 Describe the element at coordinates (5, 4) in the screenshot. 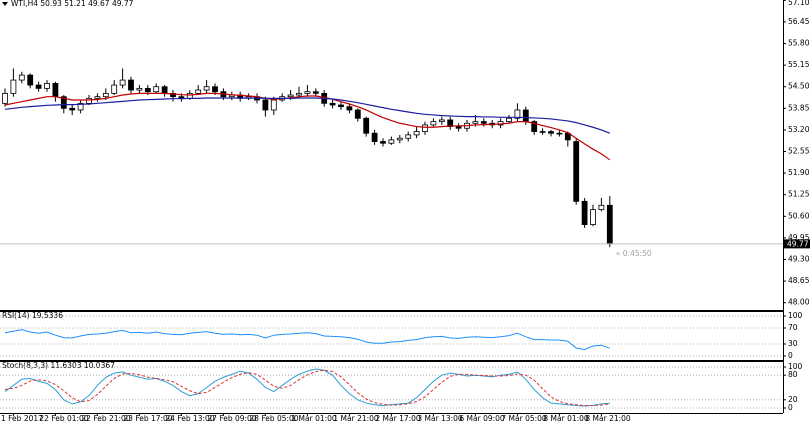

I see `menu-icon` at that location.